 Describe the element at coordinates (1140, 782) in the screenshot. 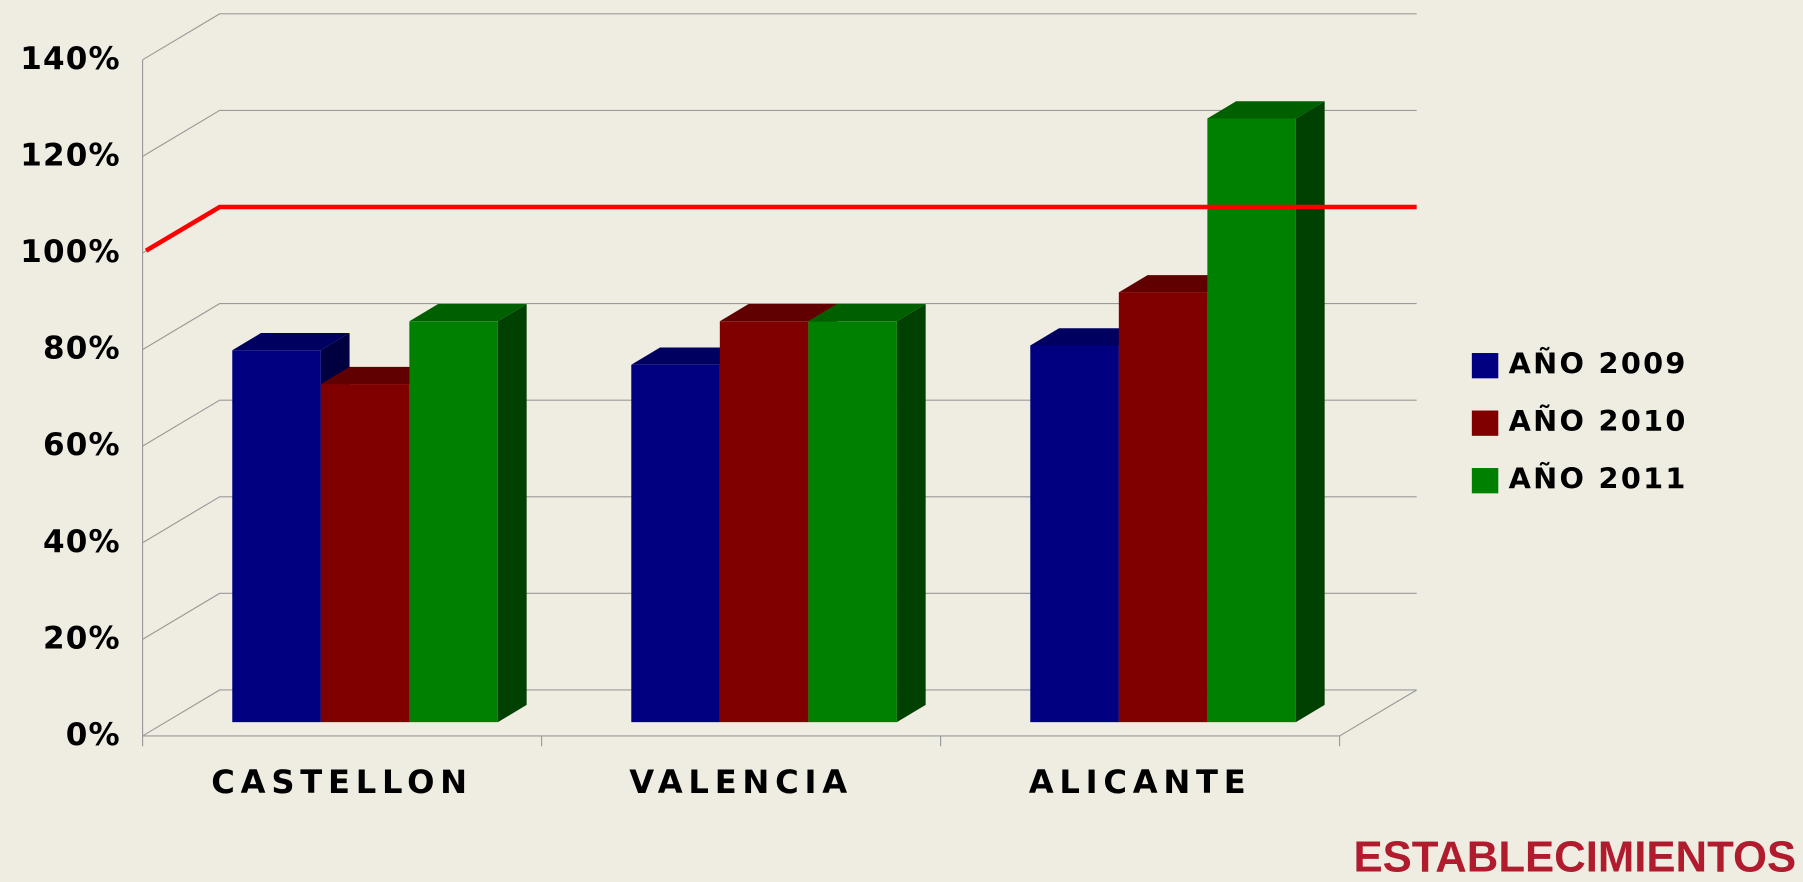

I see `x-tick-label: ALICANTE` at that location.